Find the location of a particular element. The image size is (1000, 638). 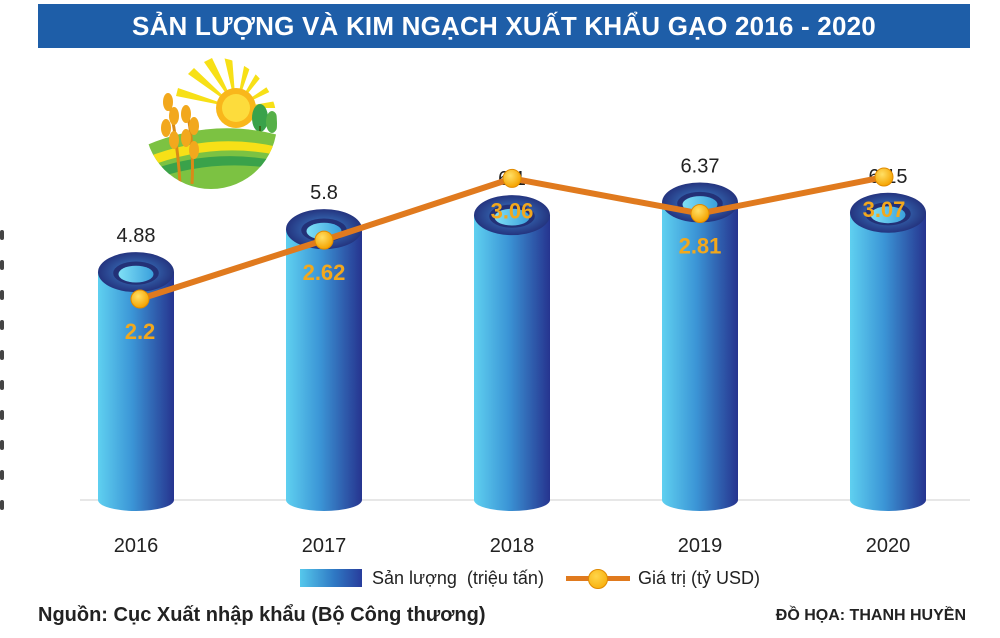

bar-2016 is located at coordinates (136, 391).